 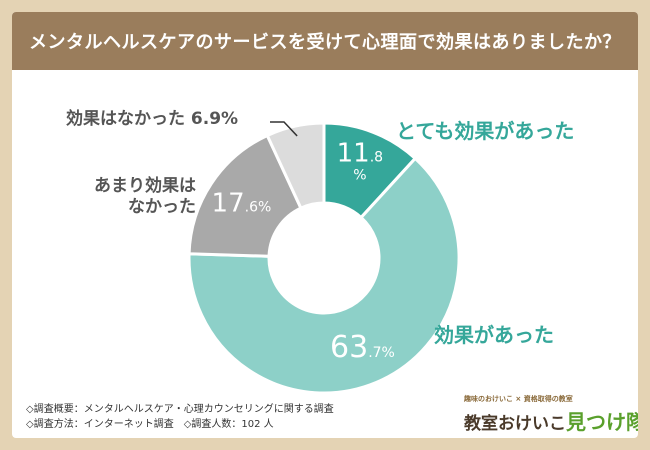 I want to click on legend-label-effective: 効果があった, so click(x=494, y=335).